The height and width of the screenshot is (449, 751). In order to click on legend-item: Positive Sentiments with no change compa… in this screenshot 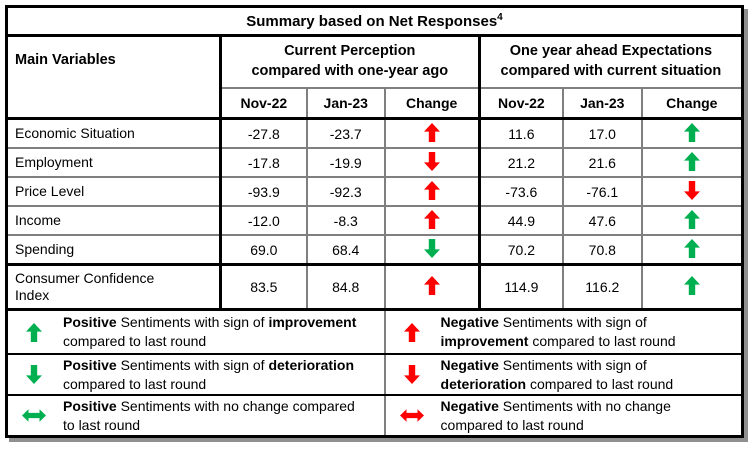, I will do `click(196, 416)`.